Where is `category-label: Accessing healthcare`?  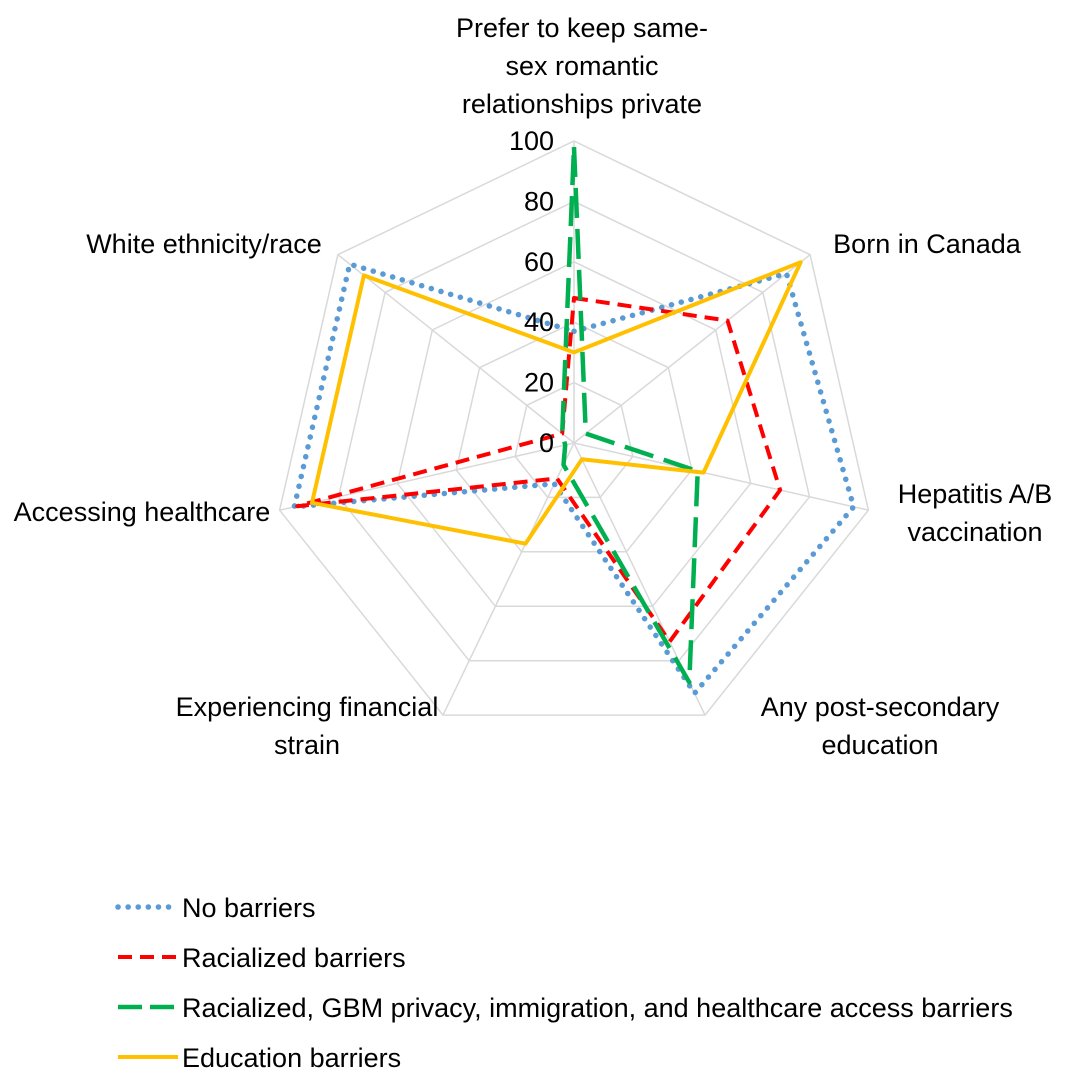
category-label: Accessing healthcare is located at coordinates (142, 512).